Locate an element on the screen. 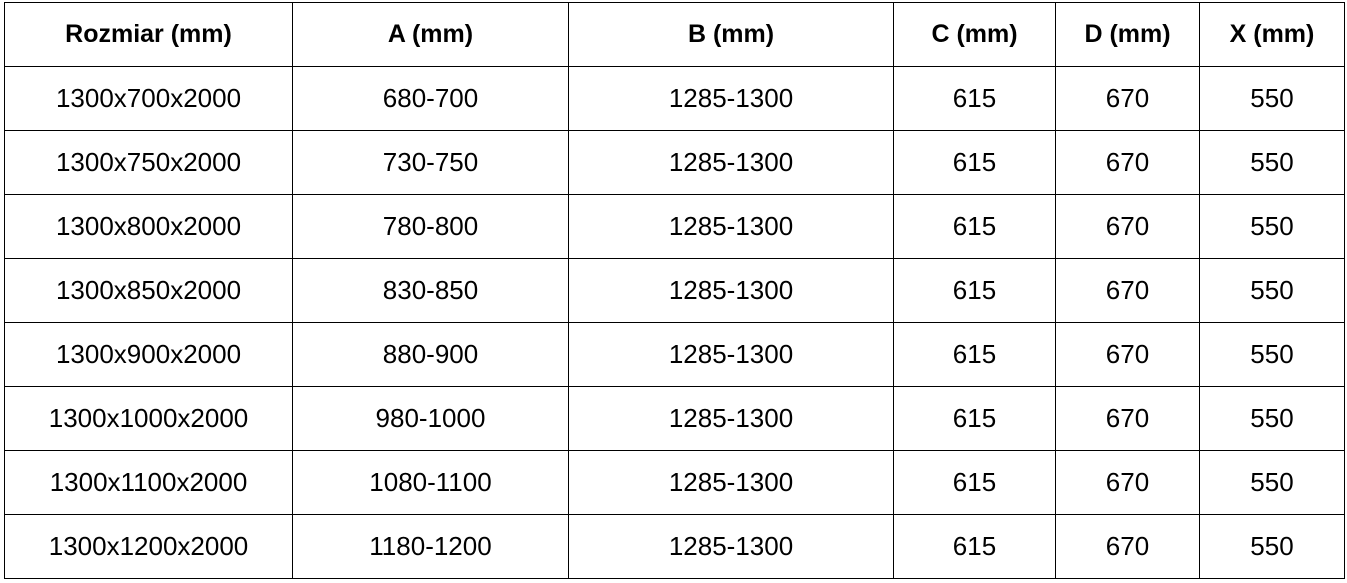 The height and width of the screenshot is (583, 1347). table-row: 1300x750x2000 730-750 1285-1300 615 670 550 is located at coordinates (674, 162).